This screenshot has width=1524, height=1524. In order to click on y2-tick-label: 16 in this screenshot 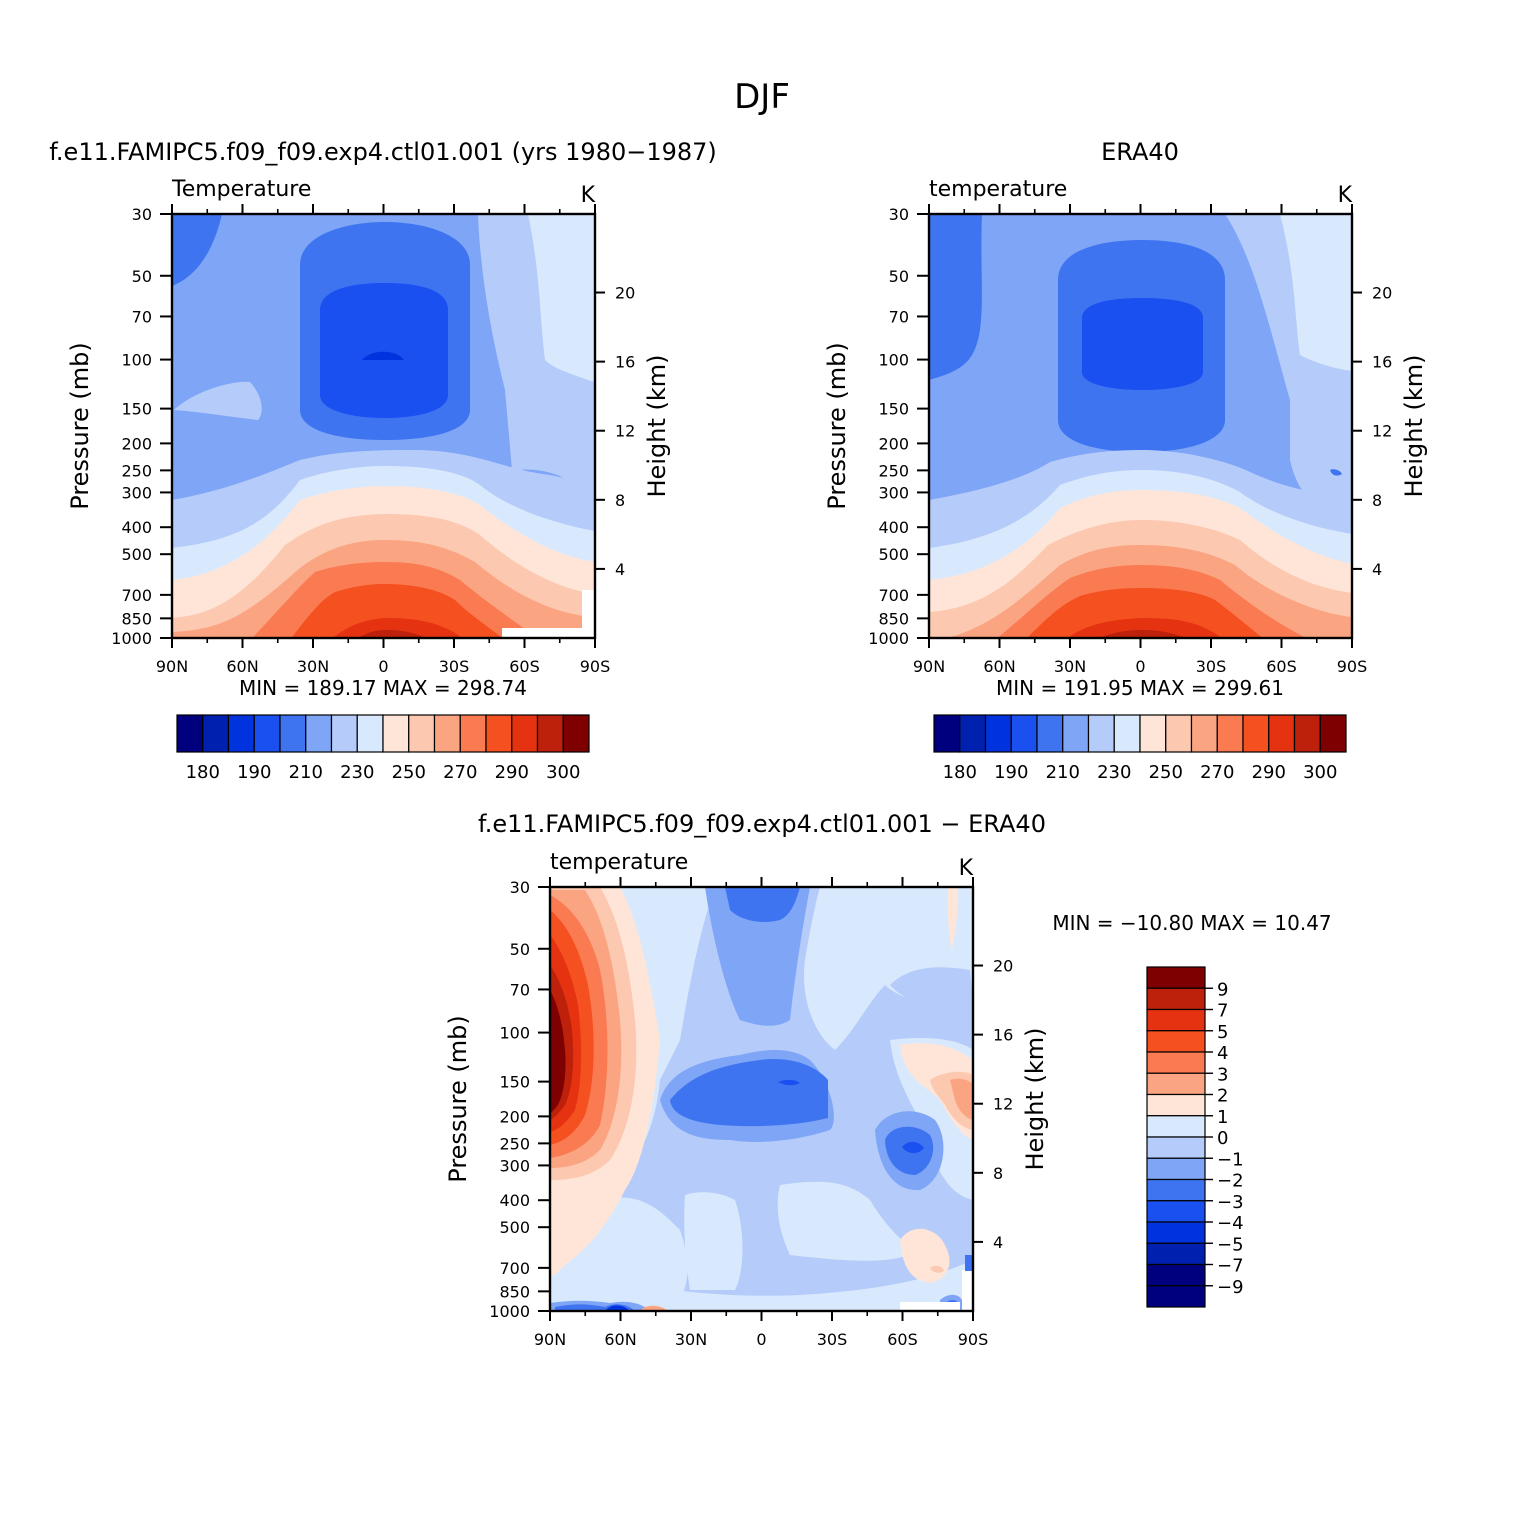, I will do `click(1003, 1035)`.